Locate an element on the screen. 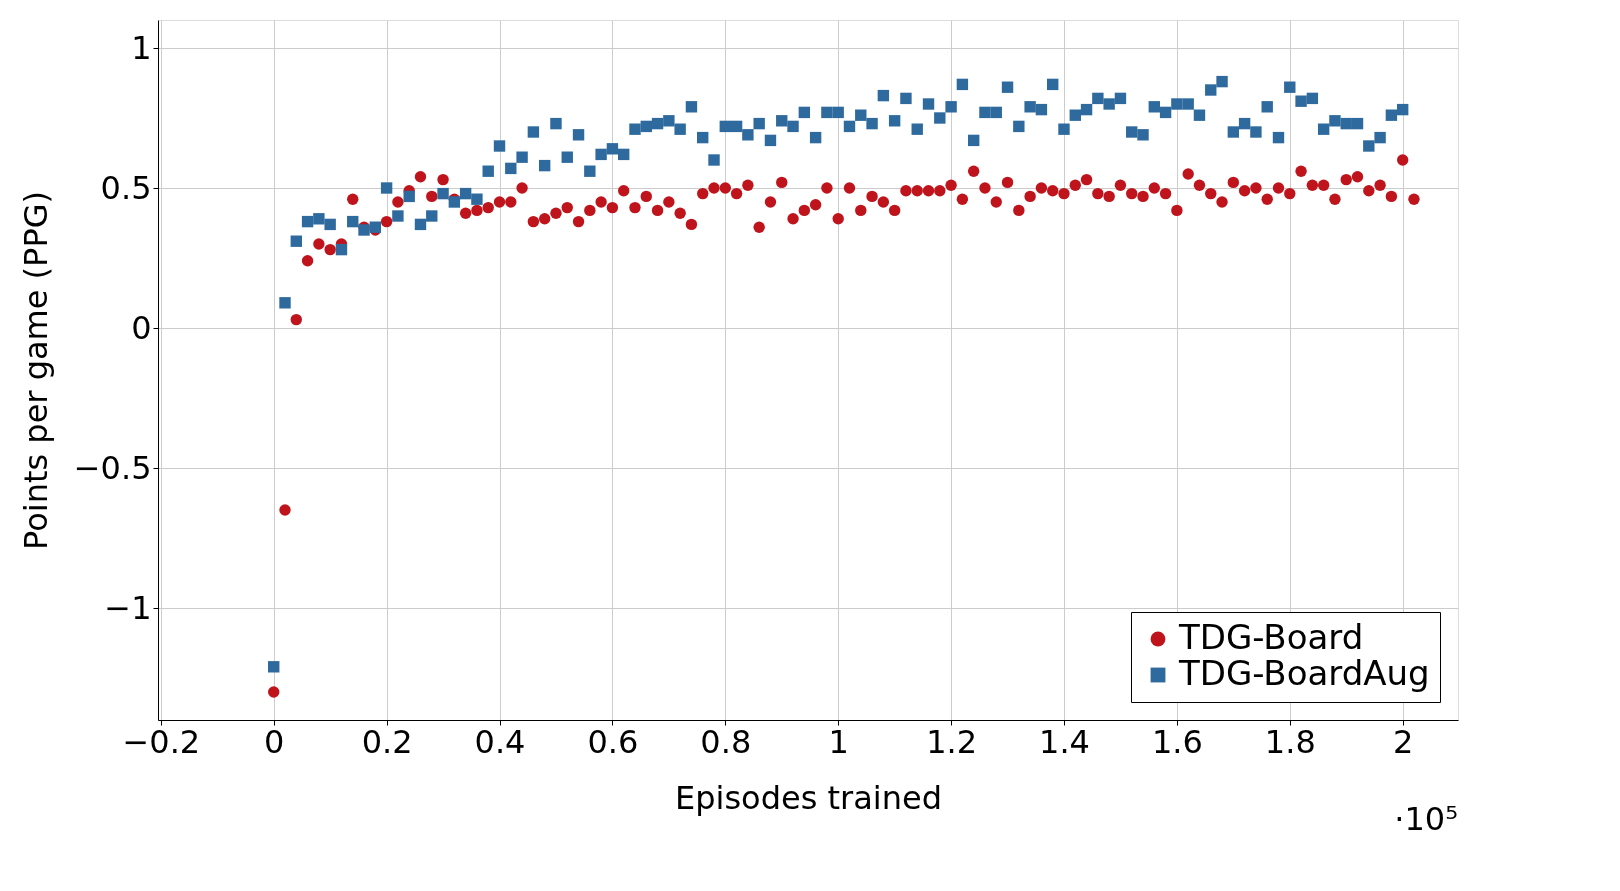 The width and height of the screenshot is (1620, 891). x-tick-label: 0.6 is located at coordinates (613, 741).